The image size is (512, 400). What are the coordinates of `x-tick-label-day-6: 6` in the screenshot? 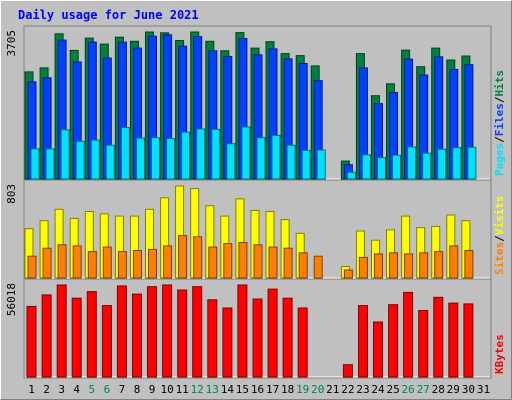 It's located at (107, 389).